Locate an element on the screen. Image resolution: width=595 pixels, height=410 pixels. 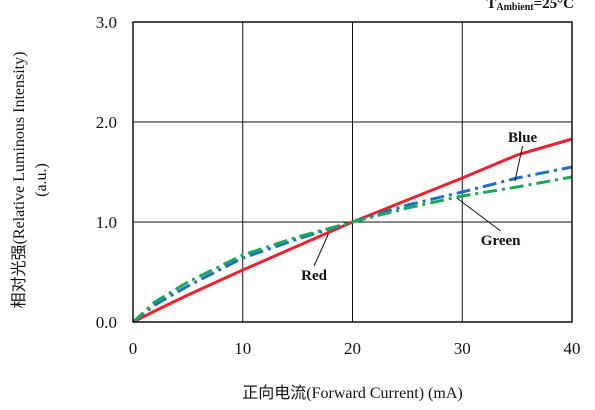
y-tick-label: 2.0 is located at coordinates (106, 122).